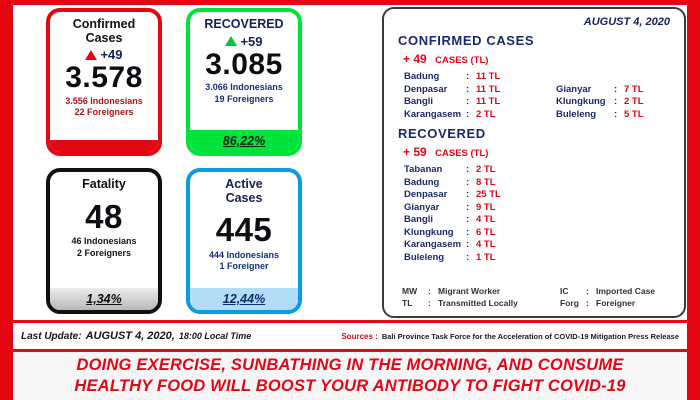 This screenshot has width=700, height=400. I want to click on last-update-date: AUGUST 4, 2020,, so click(130, 336).